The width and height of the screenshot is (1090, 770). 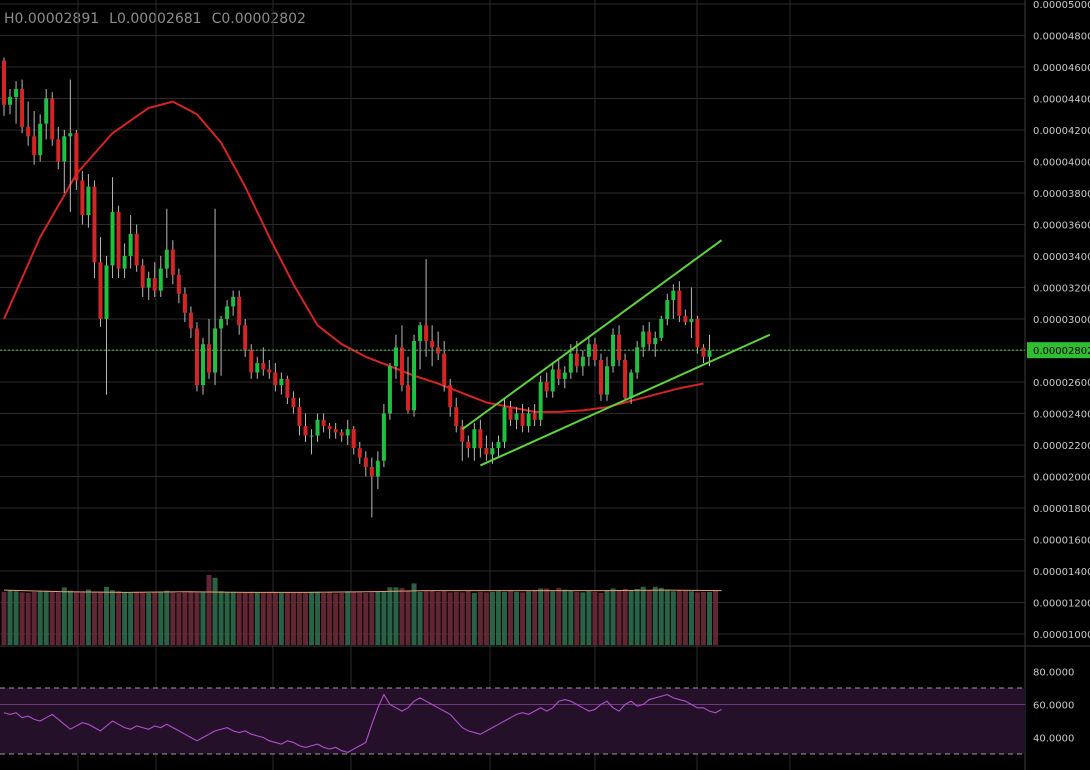 What do you see at coordinates (361, 610) in the screenshot?
I see `volume-pane` at bounding box center [361, 610].